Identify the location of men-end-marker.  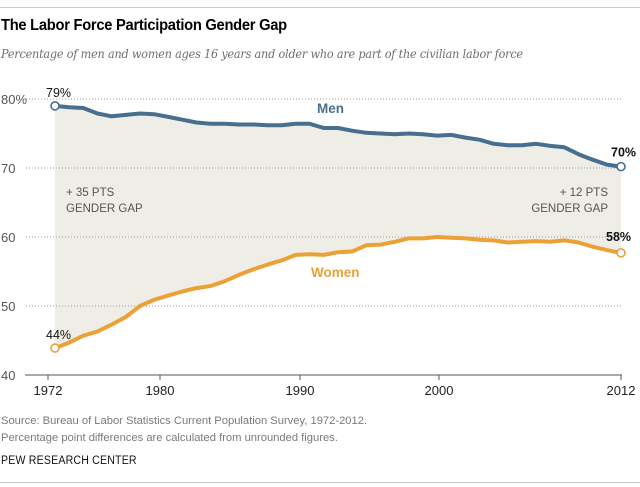
(621, 166).